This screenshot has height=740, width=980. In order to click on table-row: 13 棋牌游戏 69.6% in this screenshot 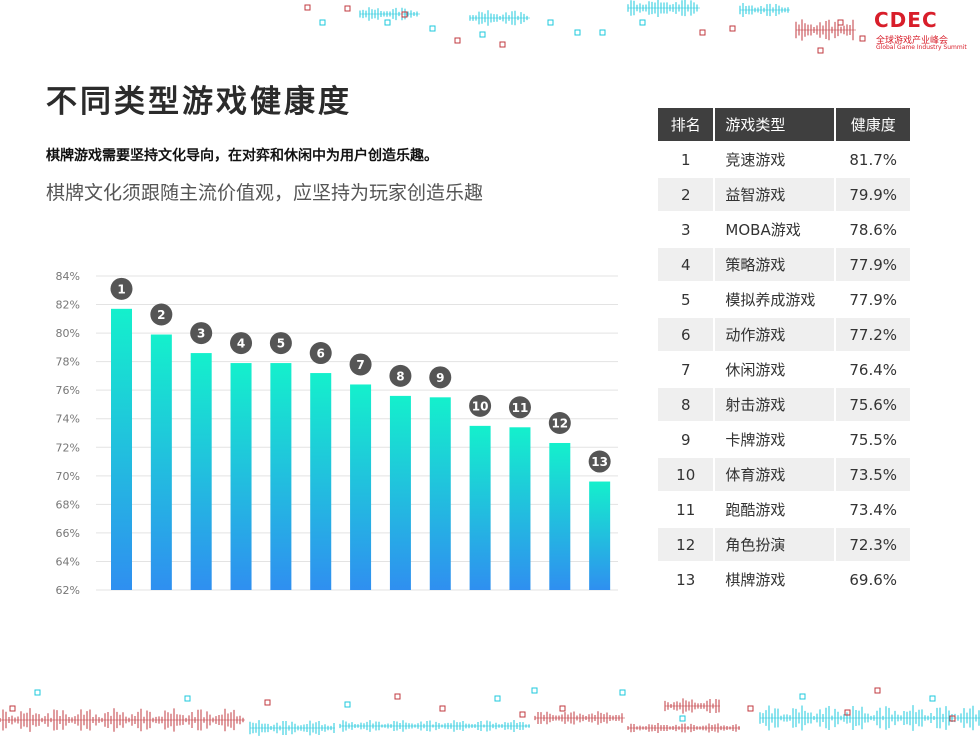, I will do `click(784, 579)`.